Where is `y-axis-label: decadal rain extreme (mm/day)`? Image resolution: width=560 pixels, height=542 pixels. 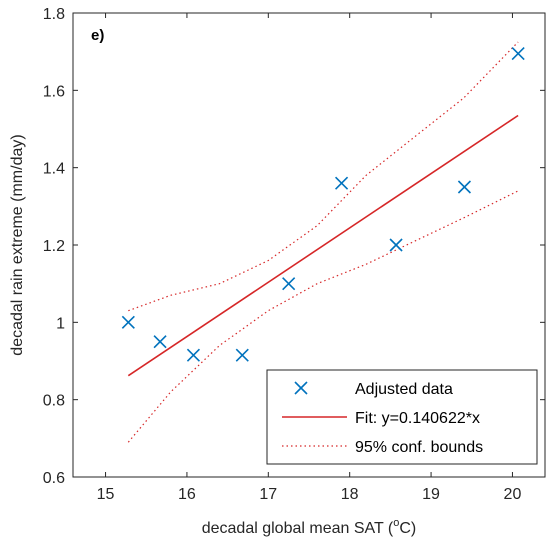
y-axis-label: decadal rain extreme (mm/day) is located at coordinates (17, 244).